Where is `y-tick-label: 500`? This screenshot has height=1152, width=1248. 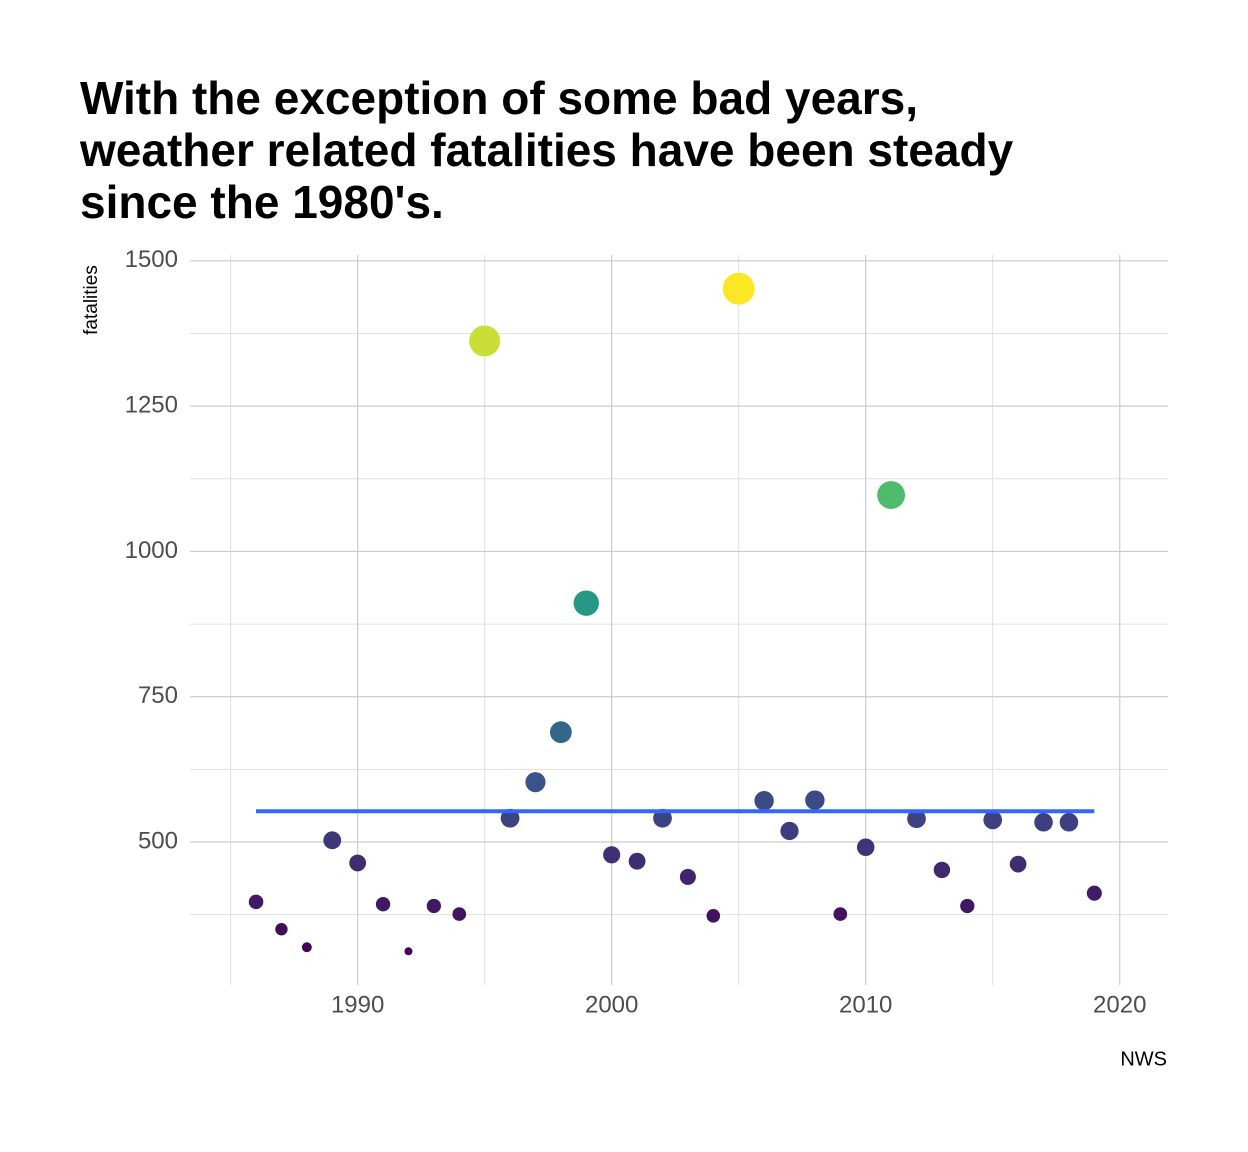 y-tick-label: 500 is located at coordinates (158, 840).